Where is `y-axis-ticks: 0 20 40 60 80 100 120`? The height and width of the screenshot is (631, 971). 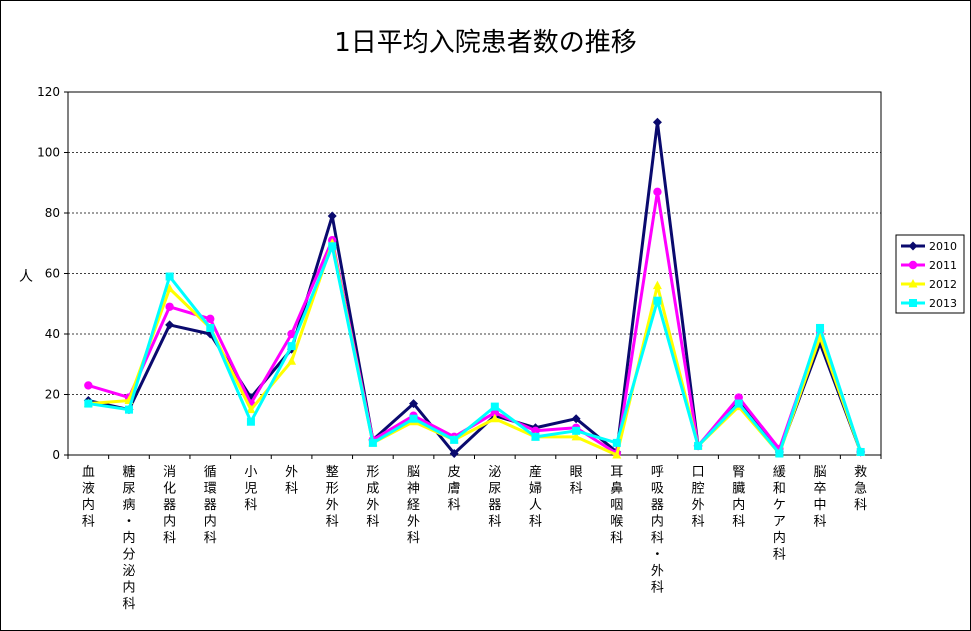
y-axis-ticks: 0 20 40 60 80 100 120 is located at coordinates (52, 273).